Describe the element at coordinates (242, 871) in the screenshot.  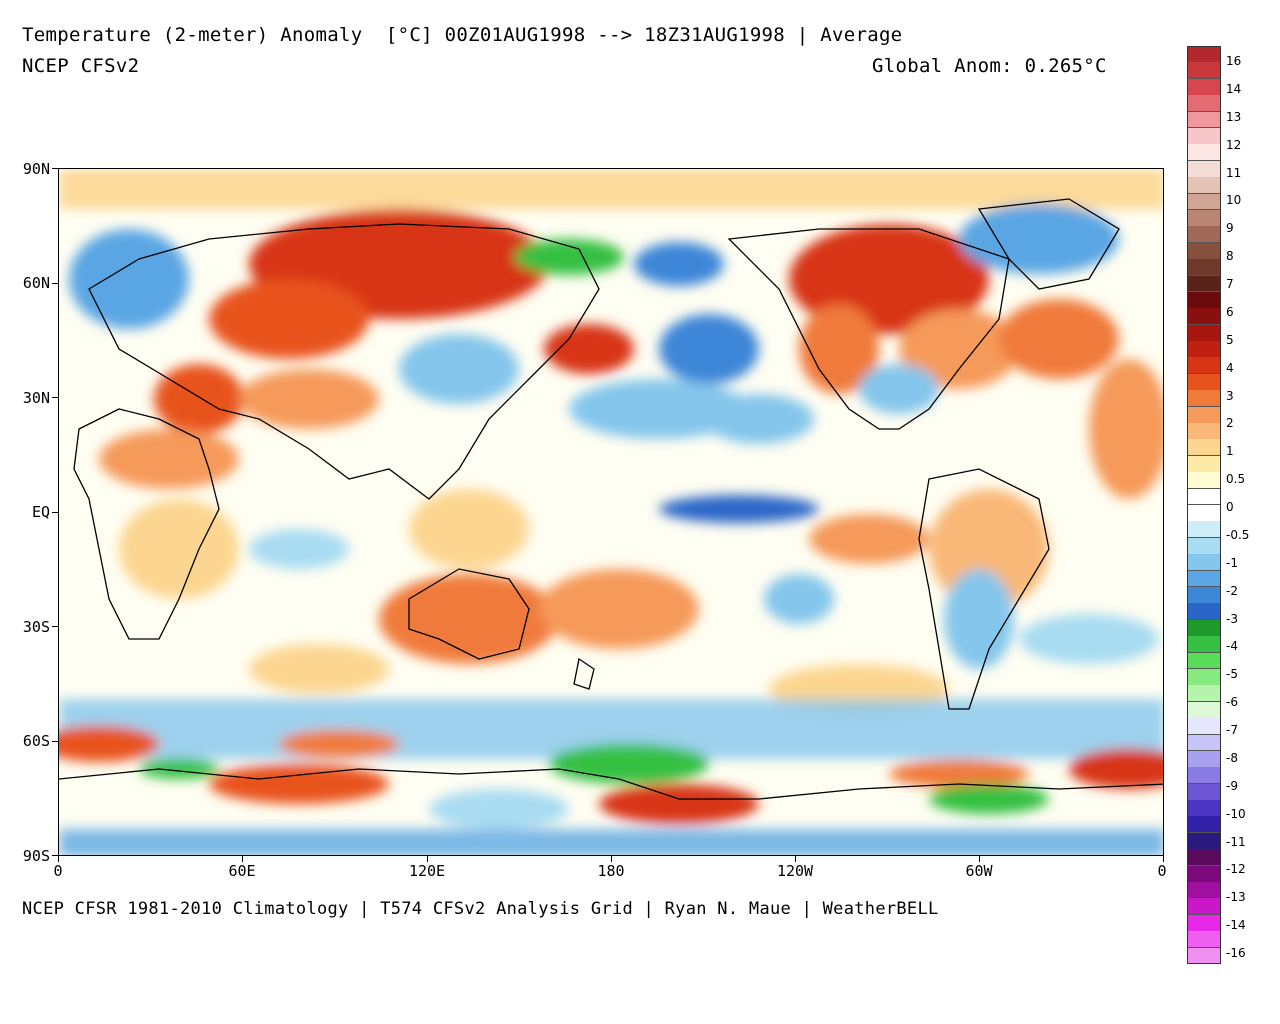
I see `lon-label-60e: 60E` at that location.